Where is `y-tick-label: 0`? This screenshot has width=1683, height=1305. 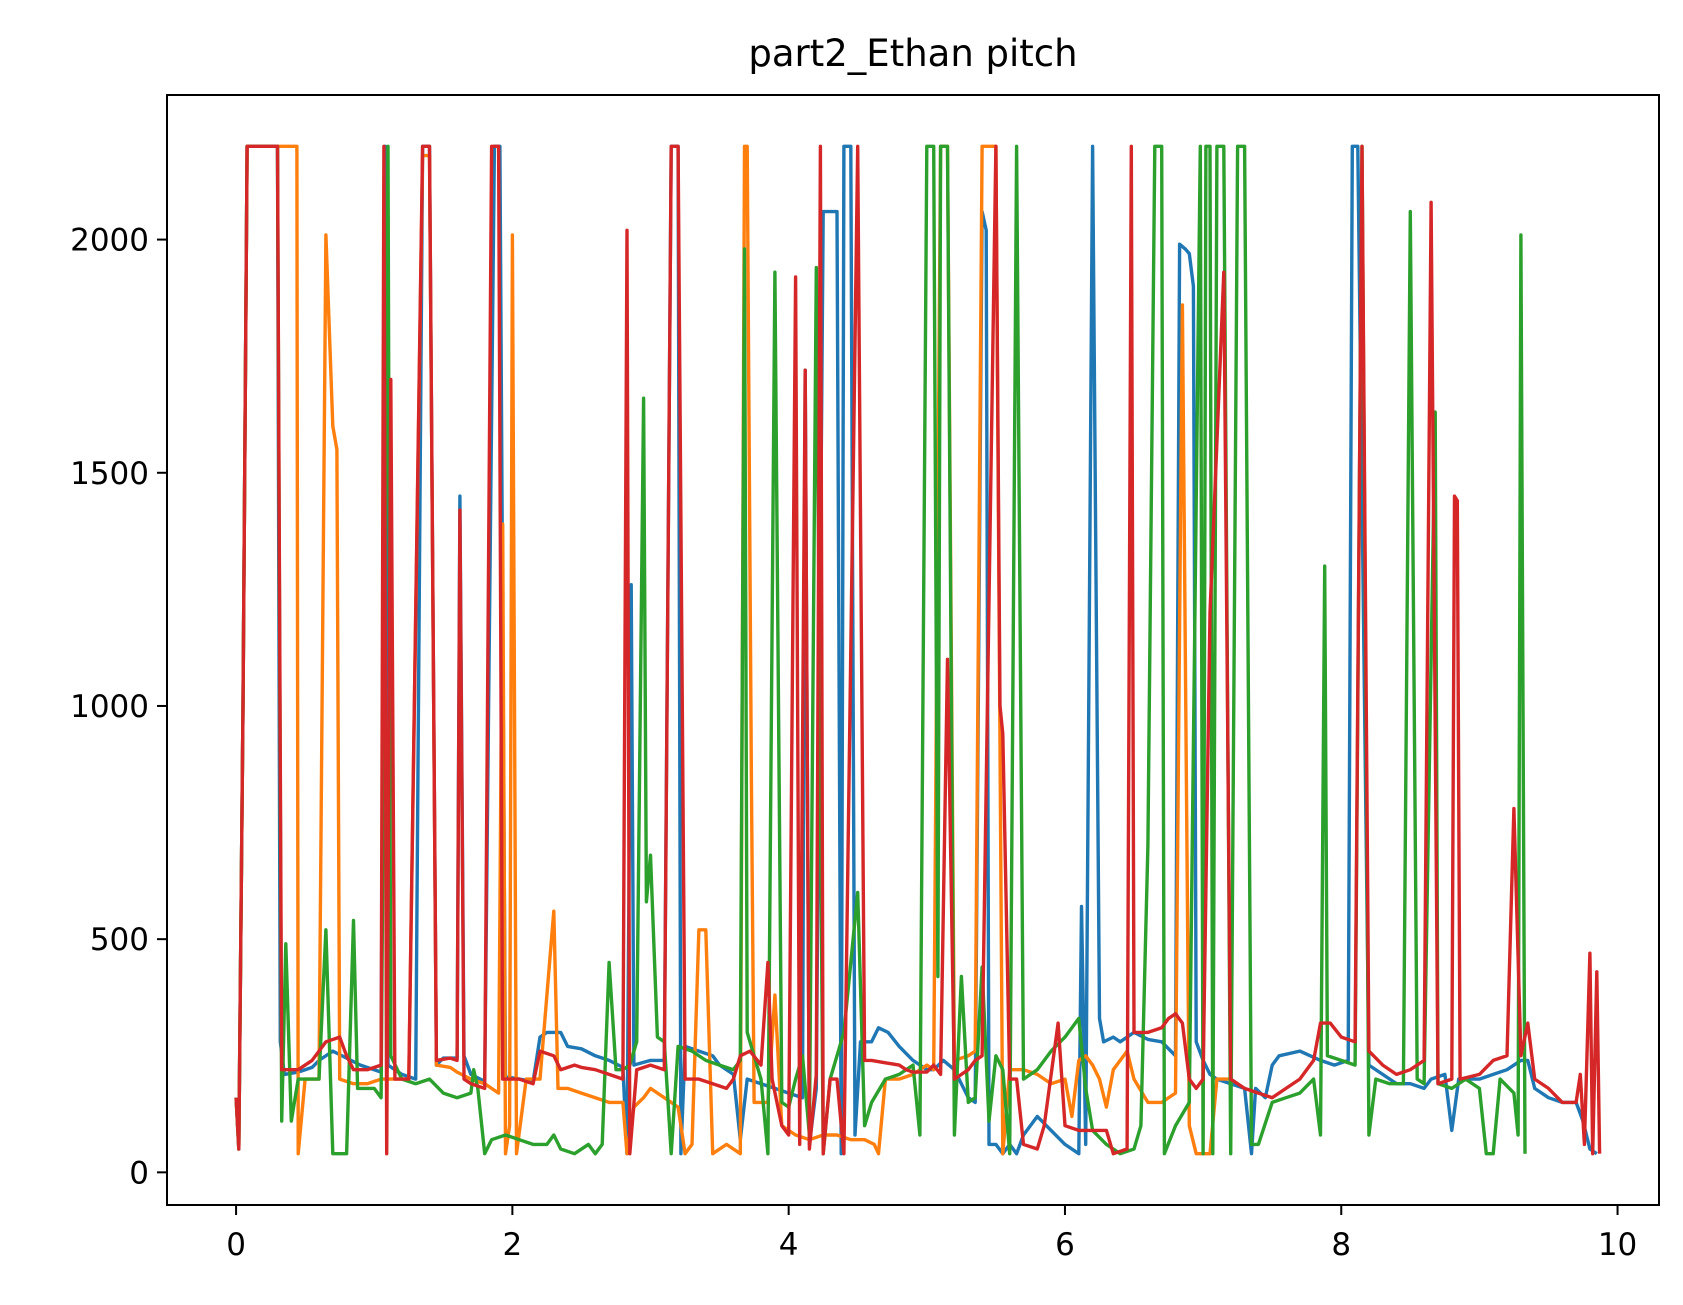 y-tick-label: 0 is located at coordinates (139, 1173).